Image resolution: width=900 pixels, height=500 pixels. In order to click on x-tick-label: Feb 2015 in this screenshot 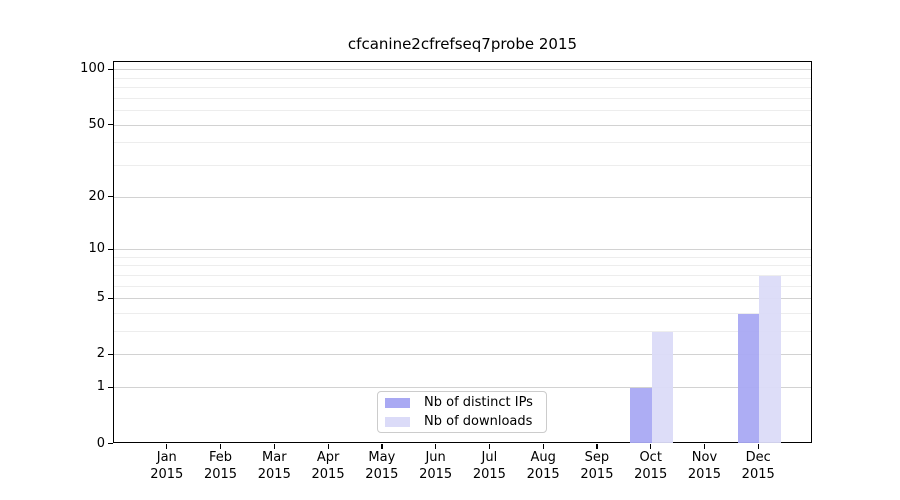, I will do `click(221, 466)`.